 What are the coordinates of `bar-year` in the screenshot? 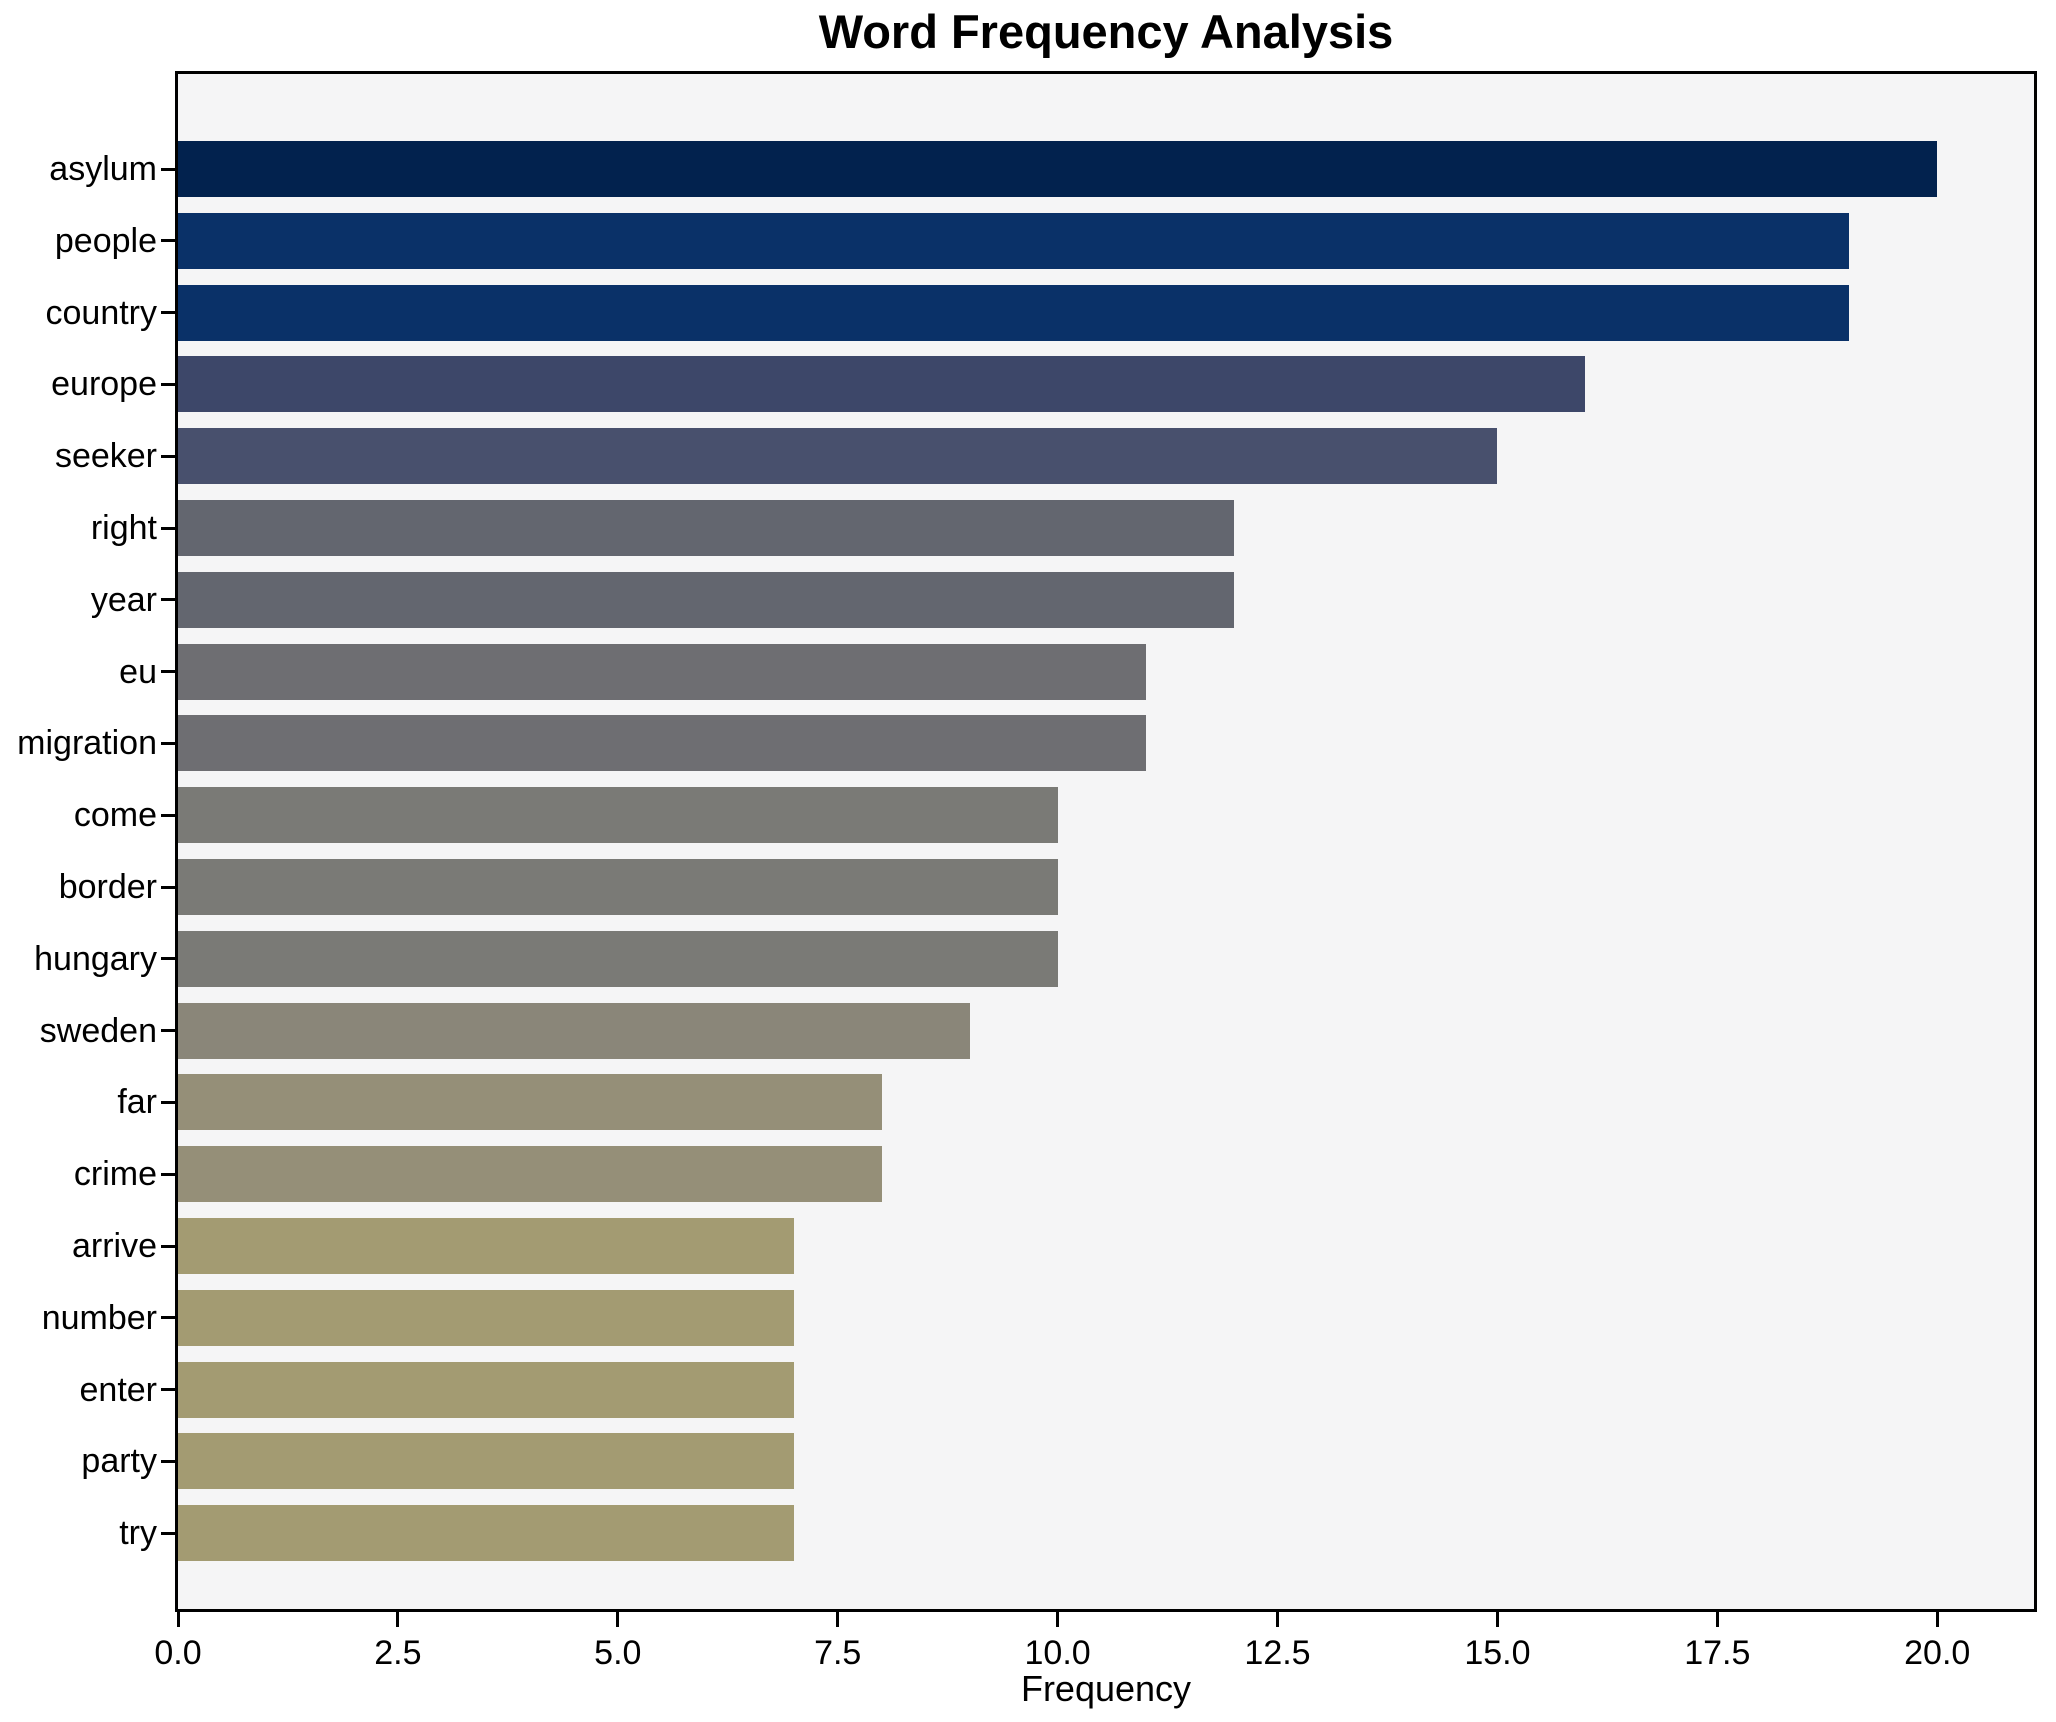 It's located at (706, 599).